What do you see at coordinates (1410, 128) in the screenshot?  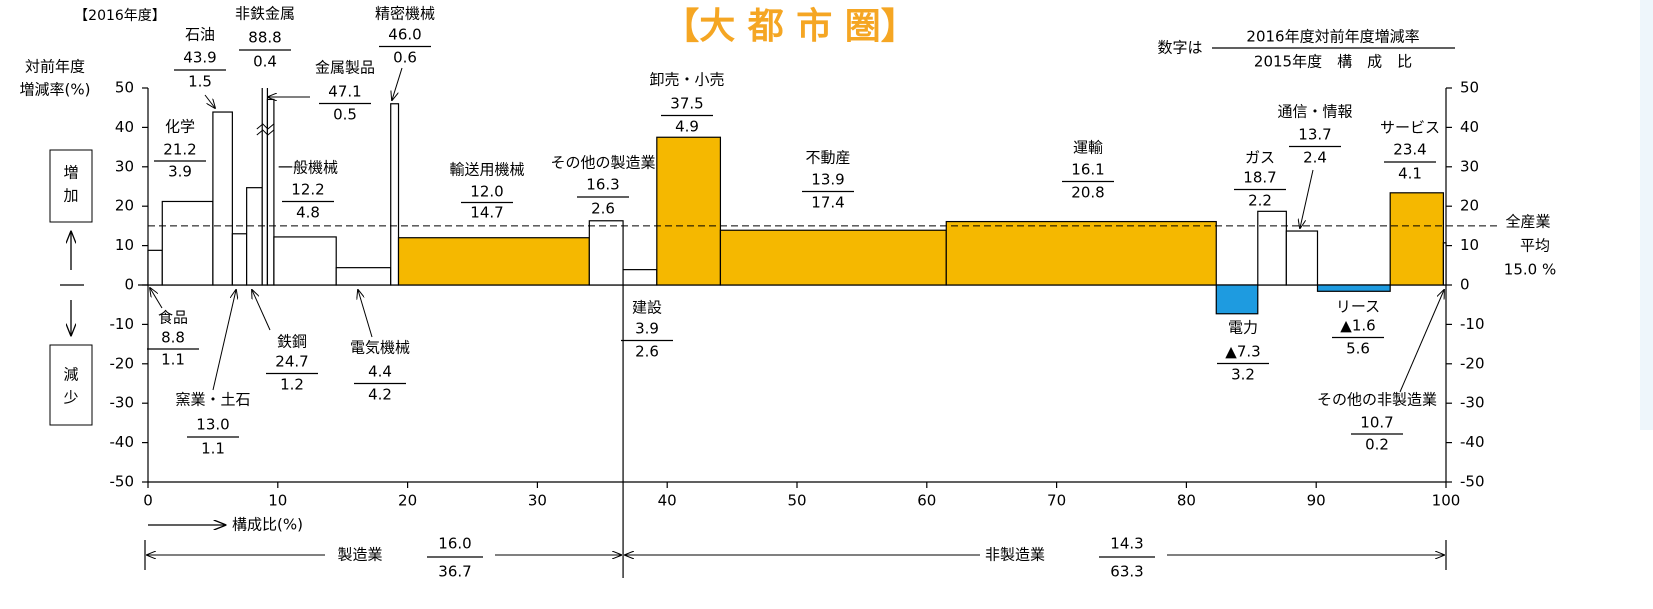 I see `category-label: サービス` at bounding box center [1410, 128].